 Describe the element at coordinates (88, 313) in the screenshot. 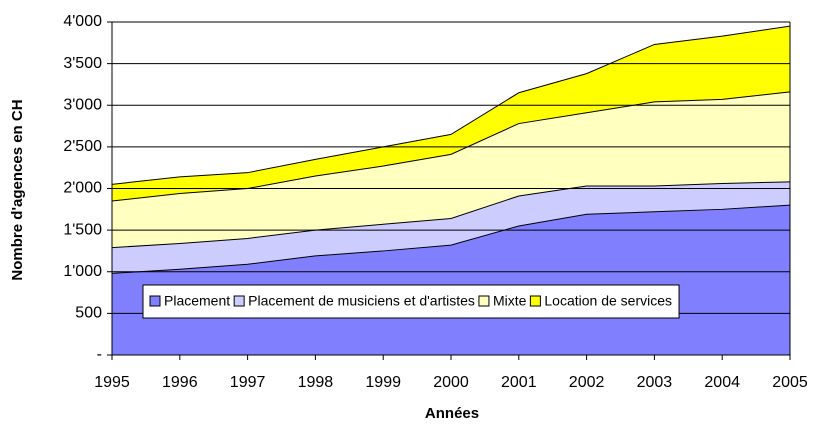

I see `y-tick-label: 500` at that location.